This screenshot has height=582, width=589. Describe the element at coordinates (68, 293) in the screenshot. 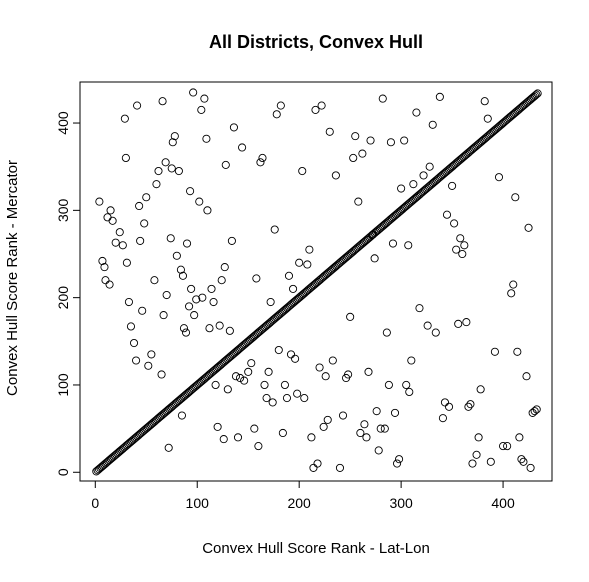

I see `y-axis: 0 100 200 300 400` at that location.